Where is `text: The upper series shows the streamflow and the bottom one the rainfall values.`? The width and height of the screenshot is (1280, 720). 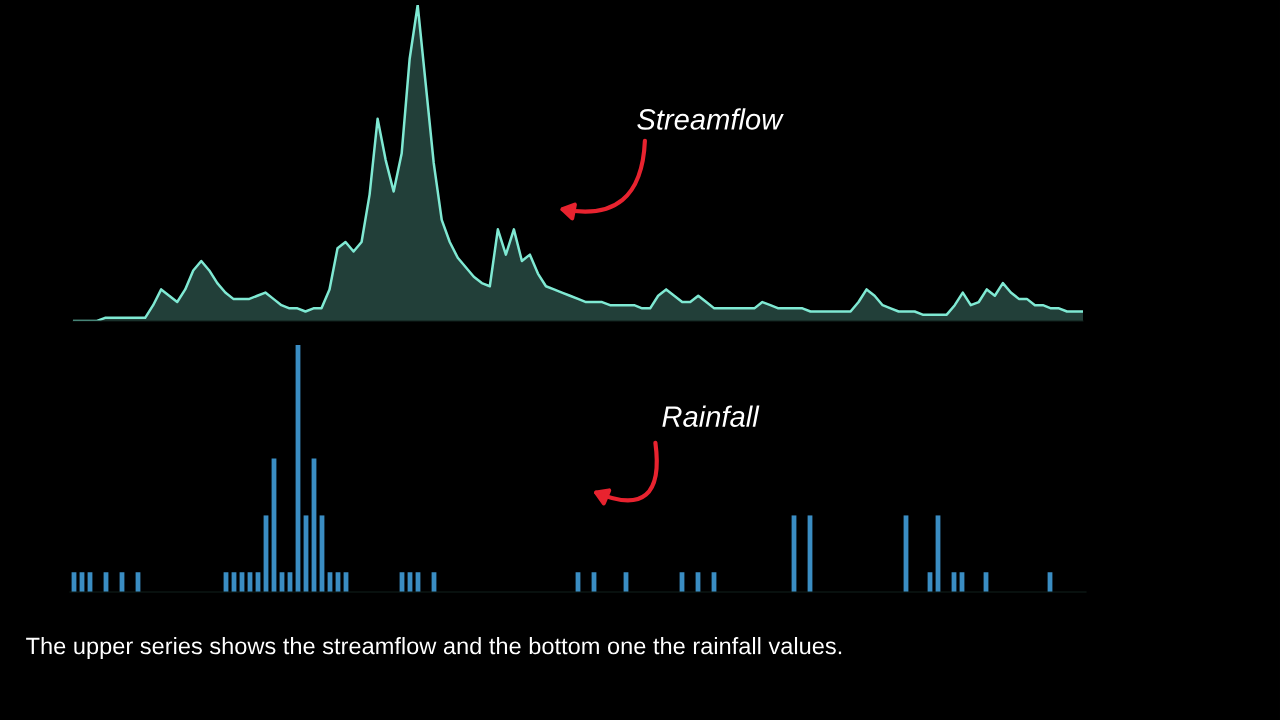
text: The upper series shows the streamflow and the bottom one the rainfall values. is located at coordinates (434, 647).